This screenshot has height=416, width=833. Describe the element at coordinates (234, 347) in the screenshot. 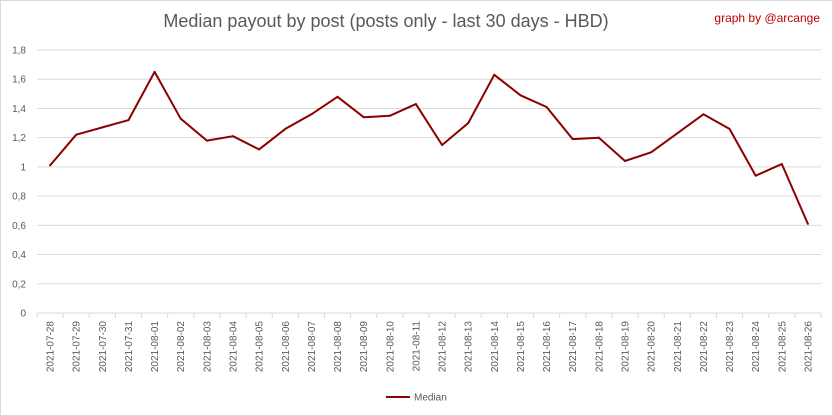

I see `x-tick-label: 2021-08-04` at that location.